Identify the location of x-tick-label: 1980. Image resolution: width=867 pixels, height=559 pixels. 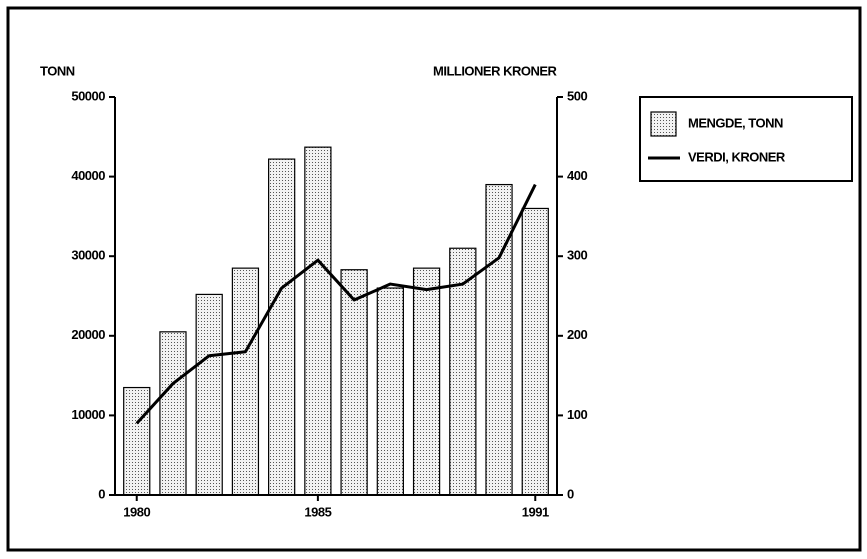
(136, 511).